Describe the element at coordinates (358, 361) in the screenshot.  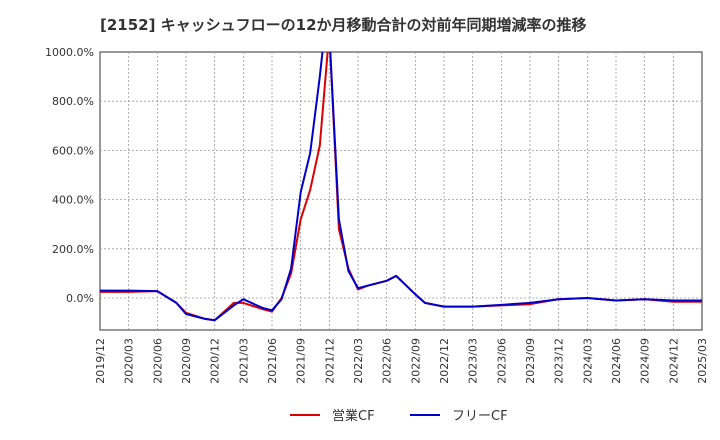
I see `x-tick-label: 2022/03` at that location.